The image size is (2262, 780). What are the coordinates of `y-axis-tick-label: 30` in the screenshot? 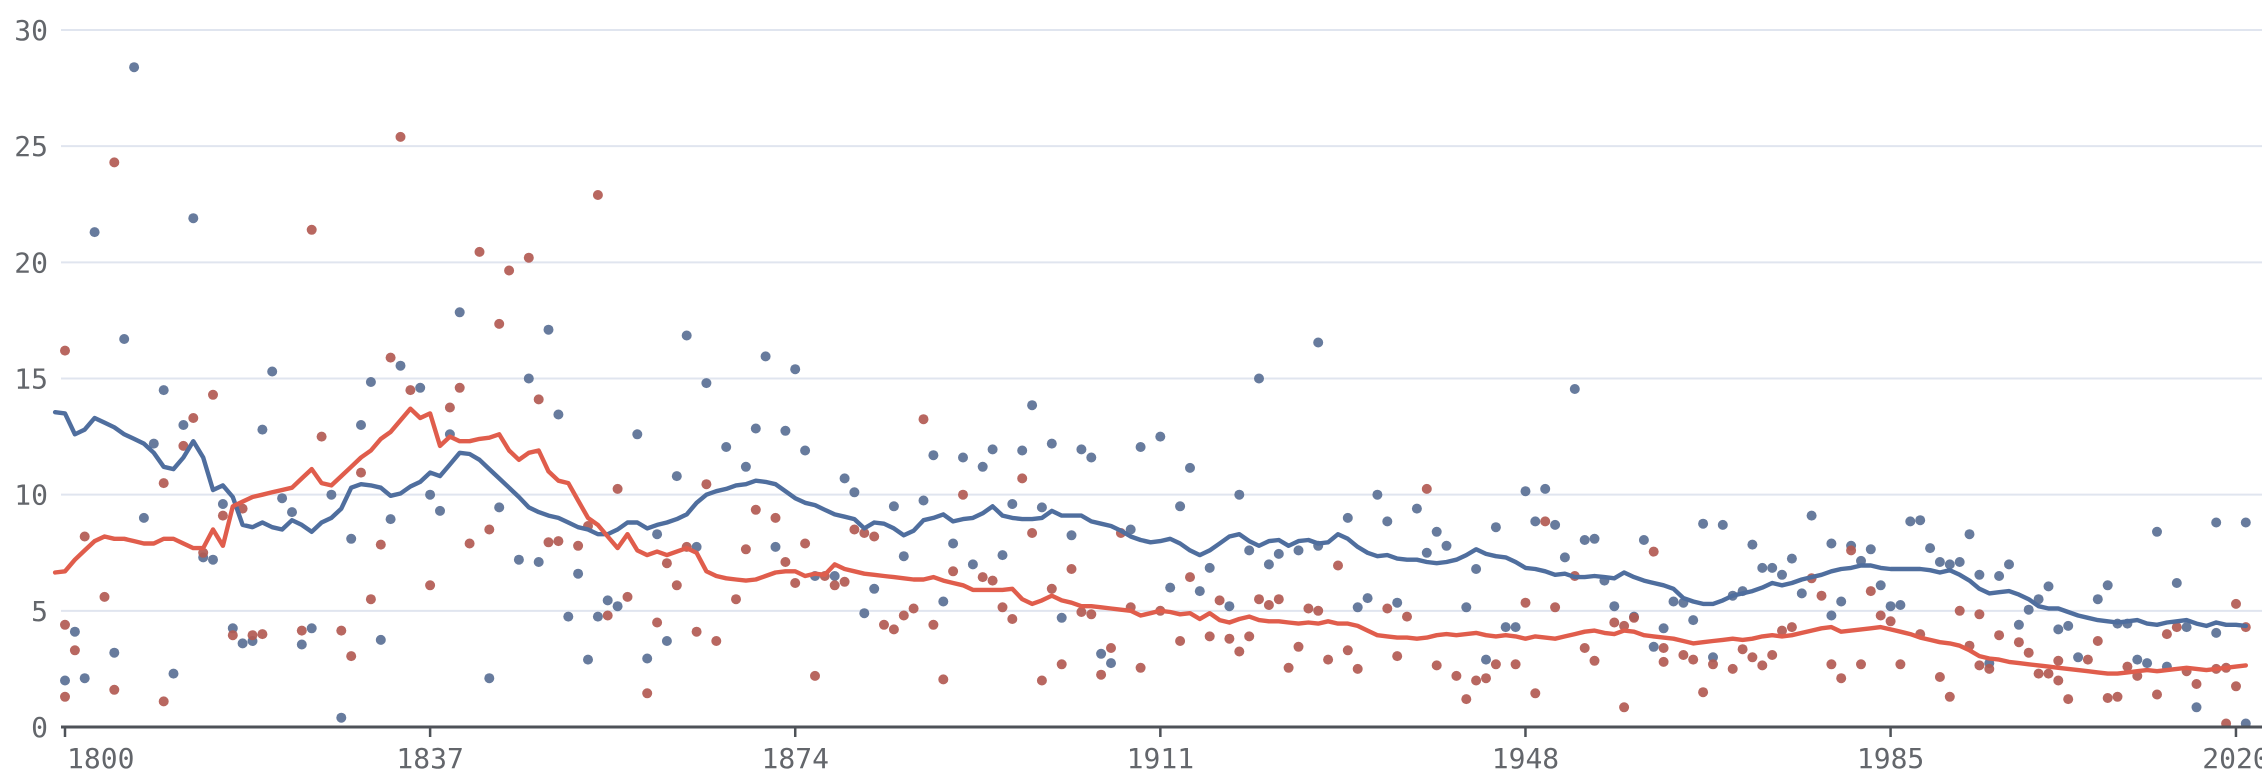 It's located at (31, 30).